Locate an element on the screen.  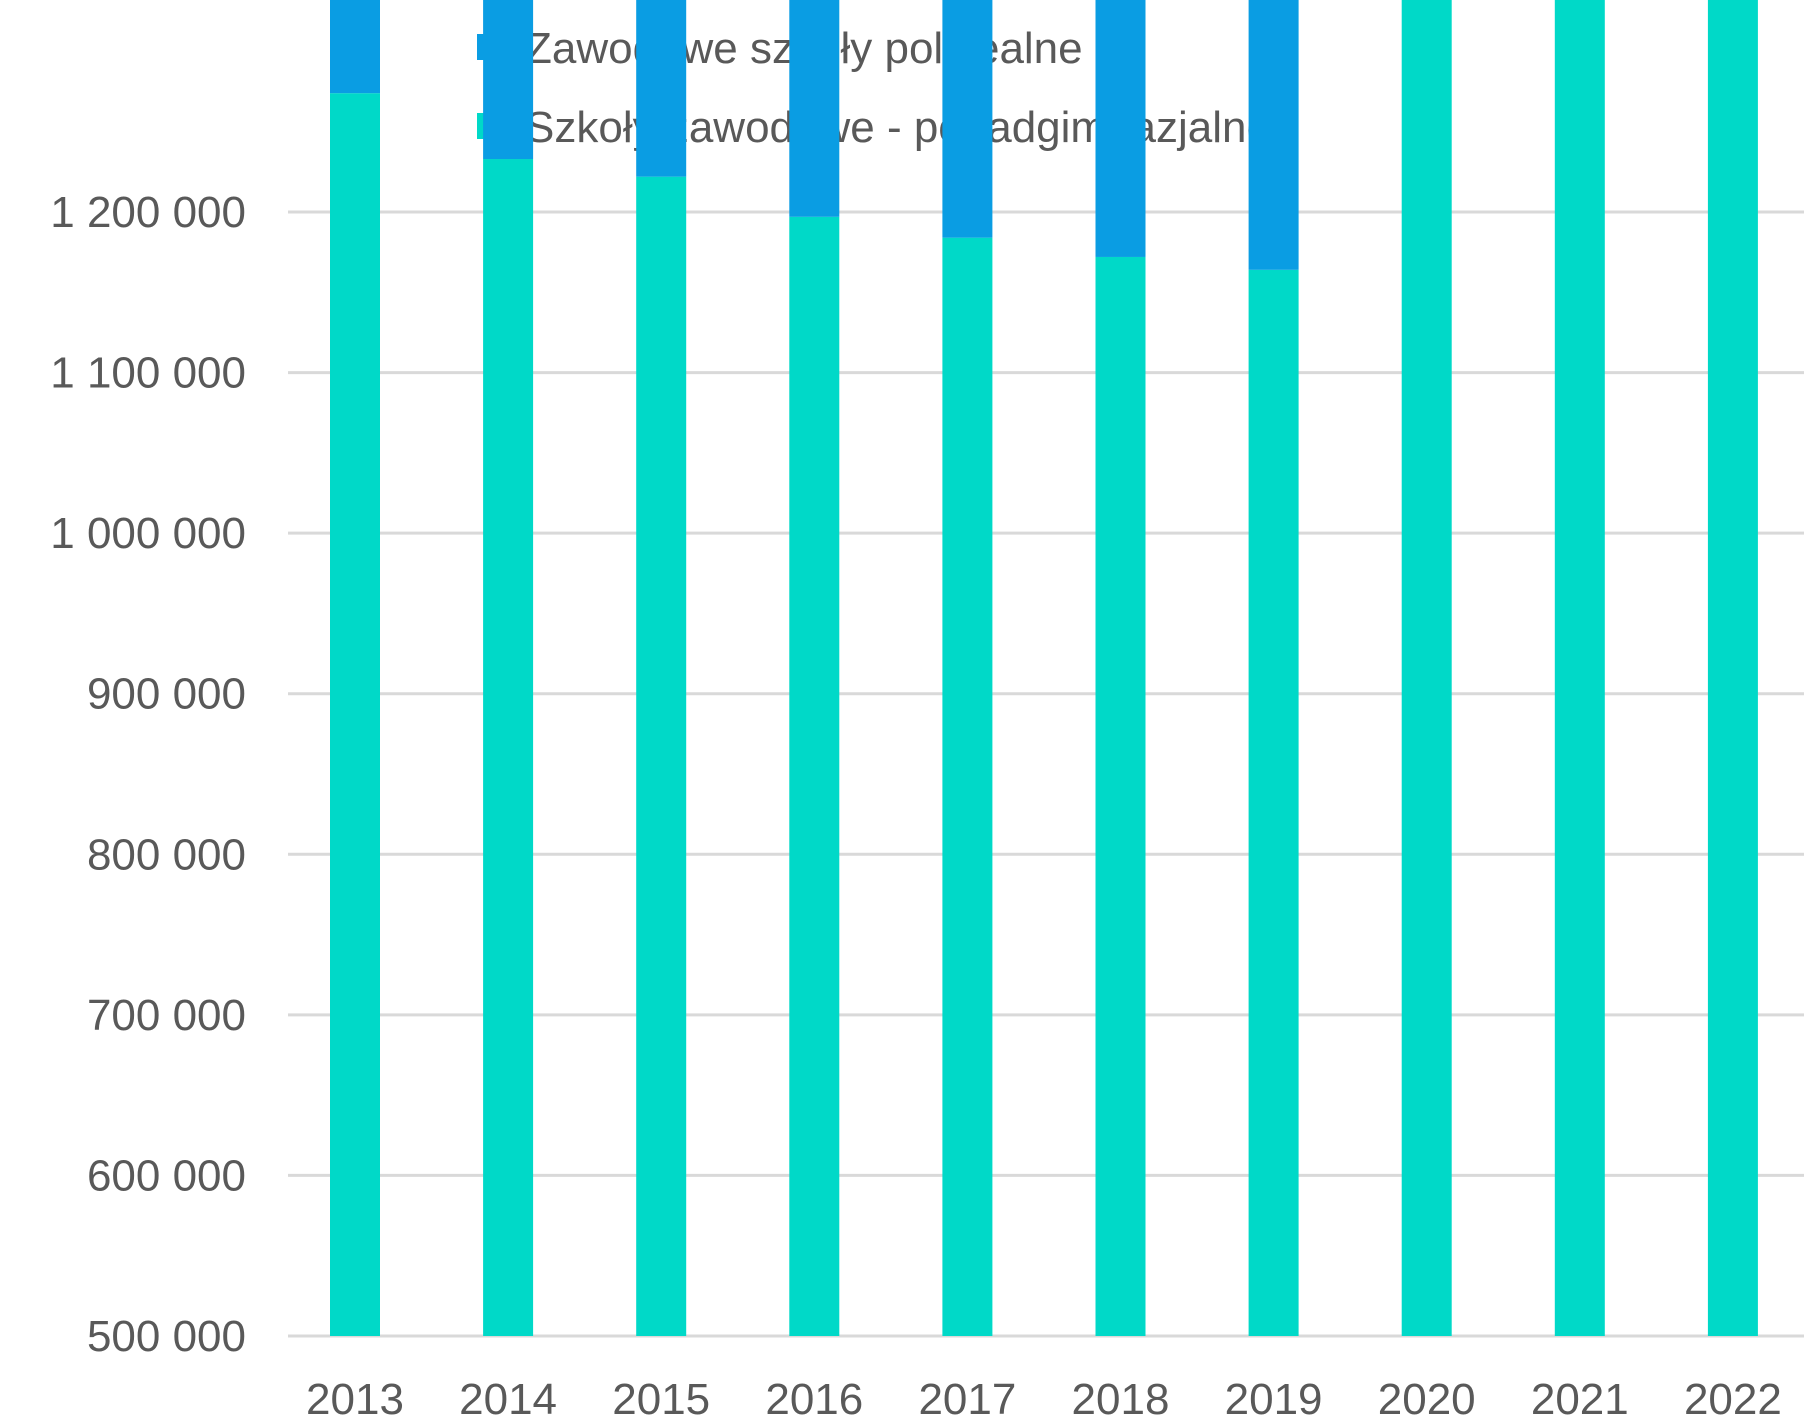
y-tick-label: 1 200 000 is located at coordinates (148, 212).